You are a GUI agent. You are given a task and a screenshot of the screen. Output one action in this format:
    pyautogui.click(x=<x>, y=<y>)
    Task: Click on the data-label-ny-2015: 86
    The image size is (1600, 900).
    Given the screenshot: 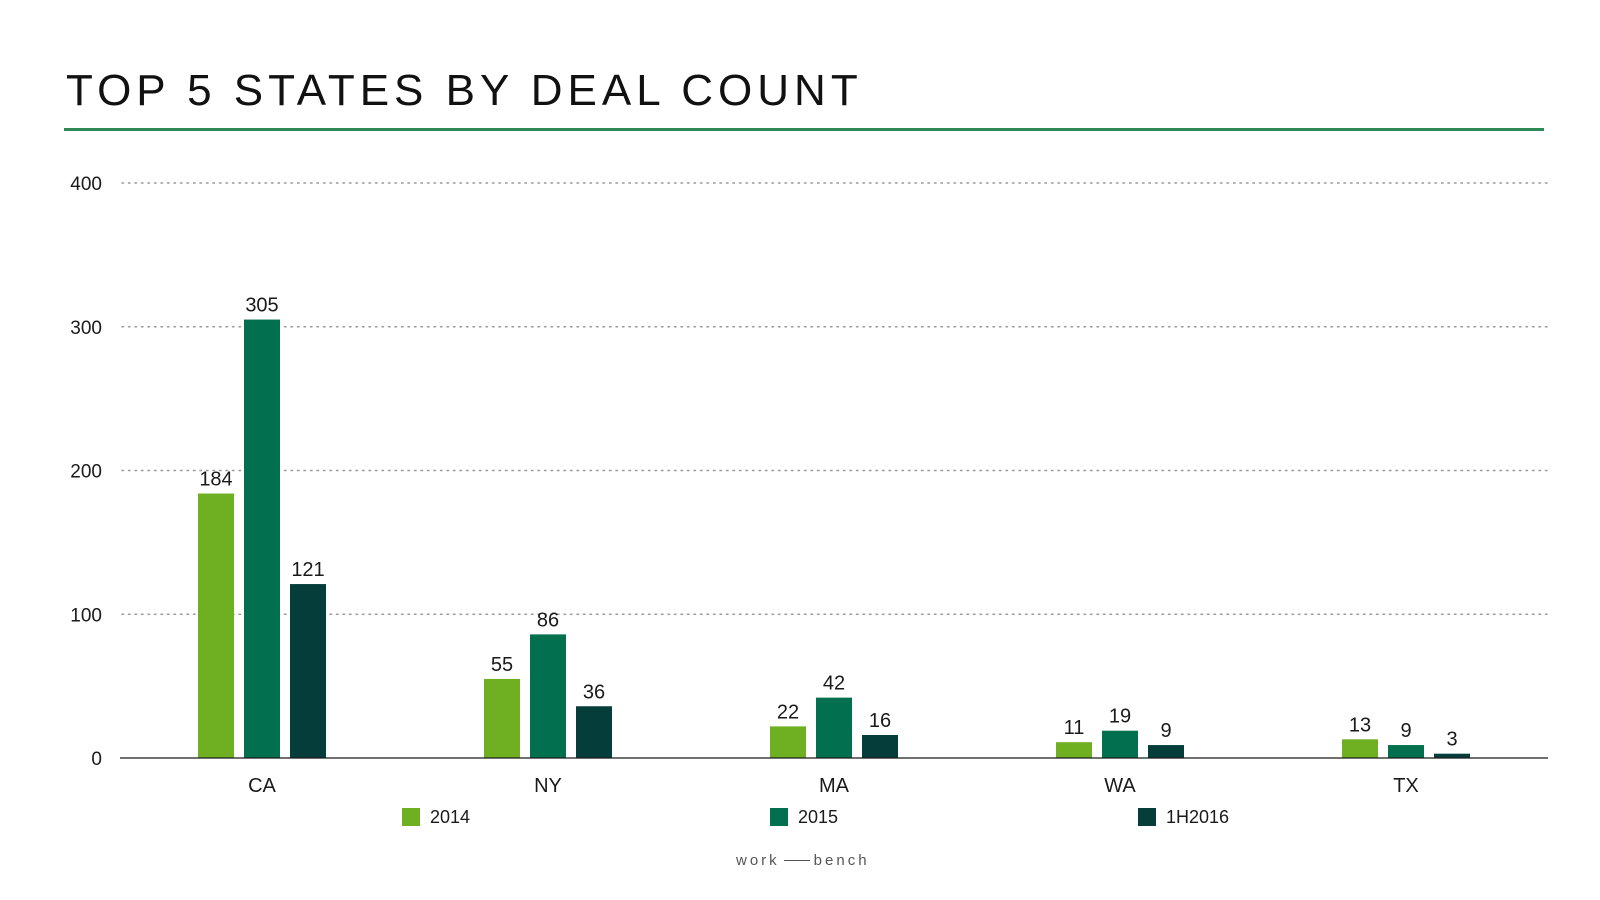 What is the action you would take?
    pyautogui.click(x=548, y=620)
    